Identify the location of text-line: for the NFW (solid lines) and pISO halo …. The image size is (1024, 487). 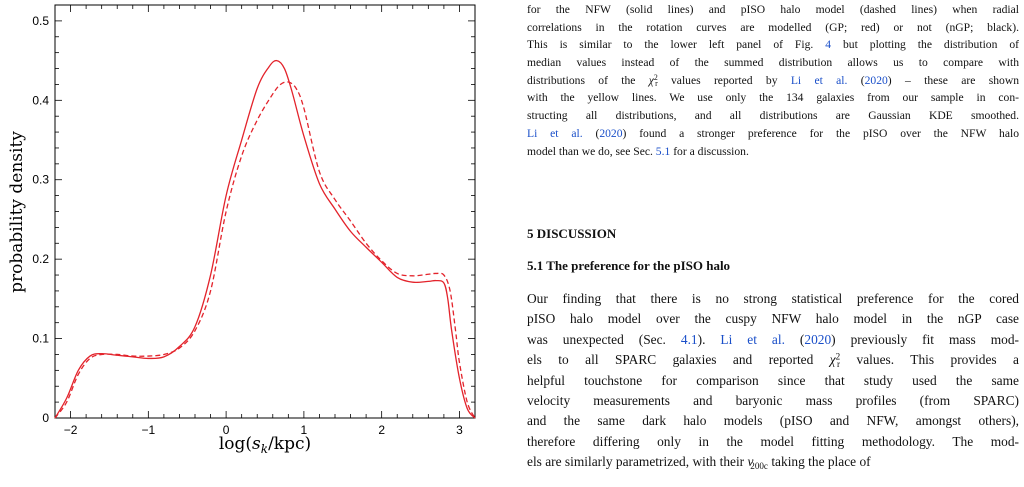
(773, 10).